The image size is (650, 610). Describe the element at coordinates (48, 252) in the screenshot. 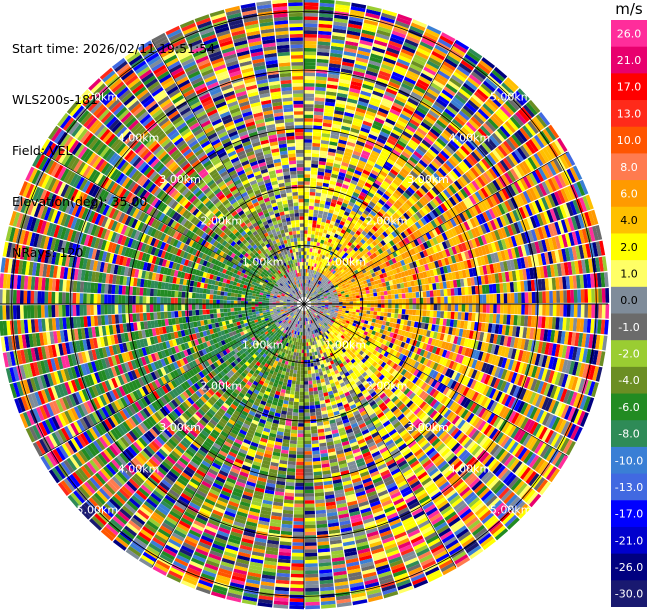

I see `nrays-label: NRays: 120` at that location.